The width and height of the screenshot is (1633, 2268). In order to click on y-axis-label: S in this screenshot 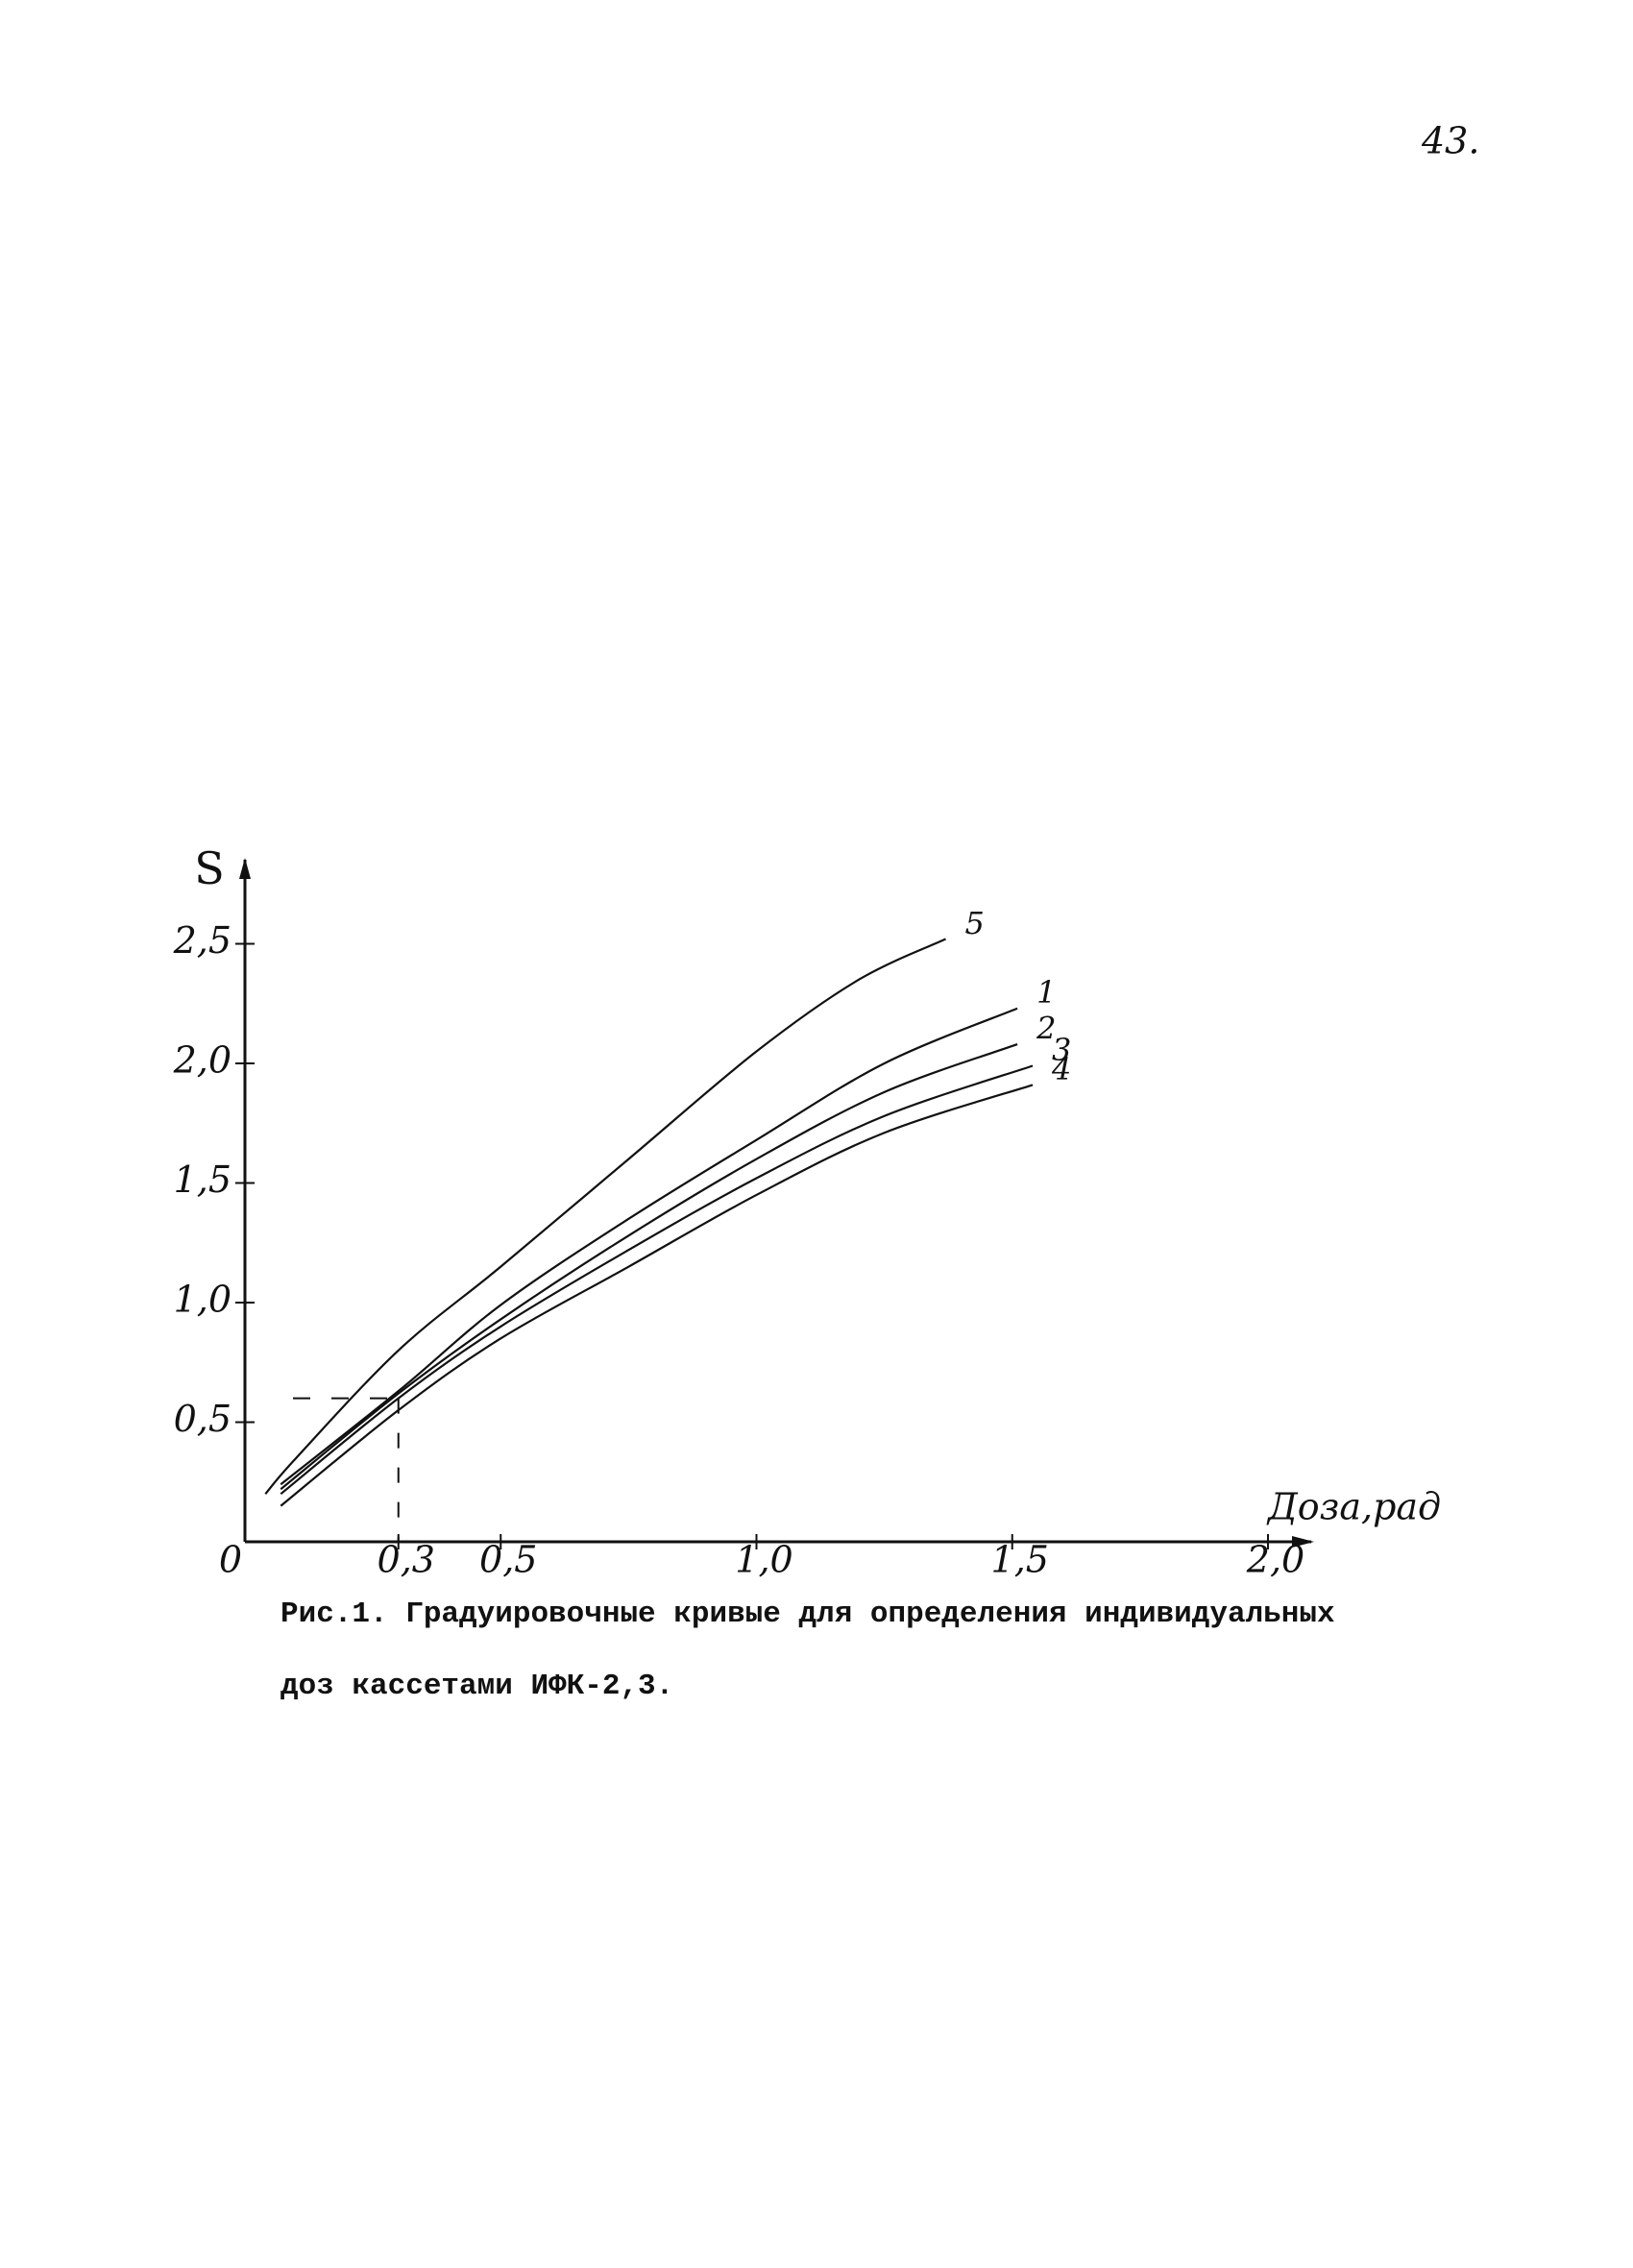, I will do `click(209, 868)`.